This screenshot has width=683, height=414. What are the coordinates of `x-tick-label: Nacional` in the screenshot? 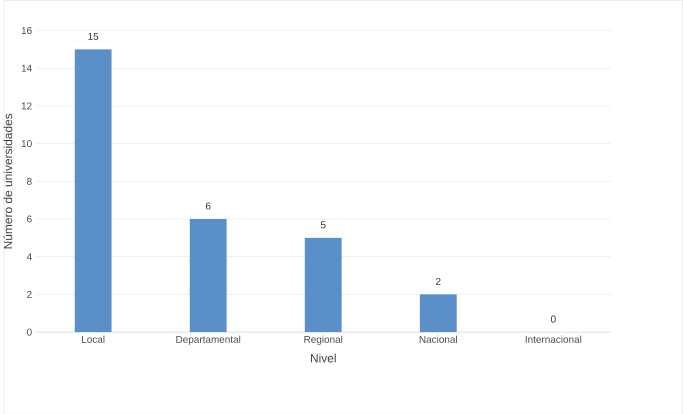 It's located at (438, 339).